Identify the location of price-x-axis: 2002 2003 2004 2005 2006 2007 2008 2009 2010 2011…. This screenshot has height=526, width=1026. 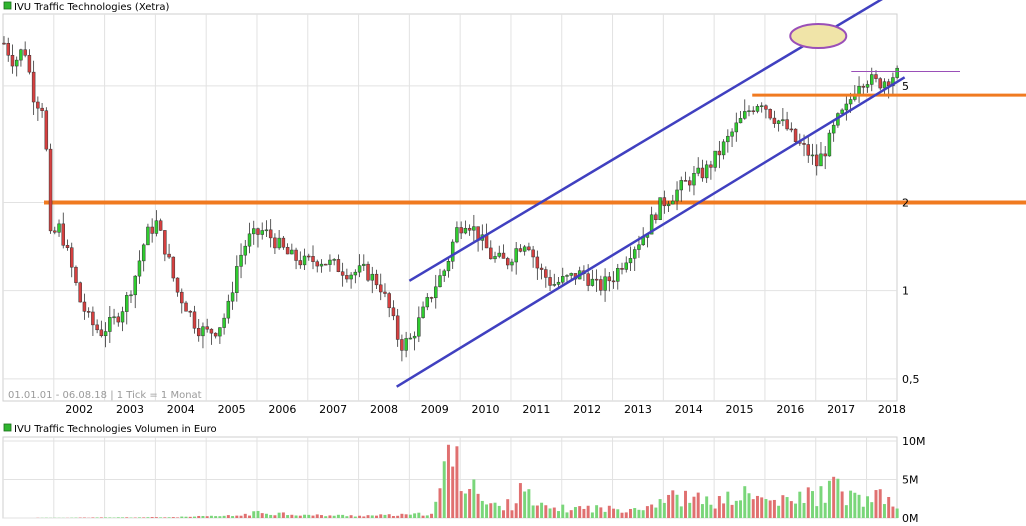
(485, 409).